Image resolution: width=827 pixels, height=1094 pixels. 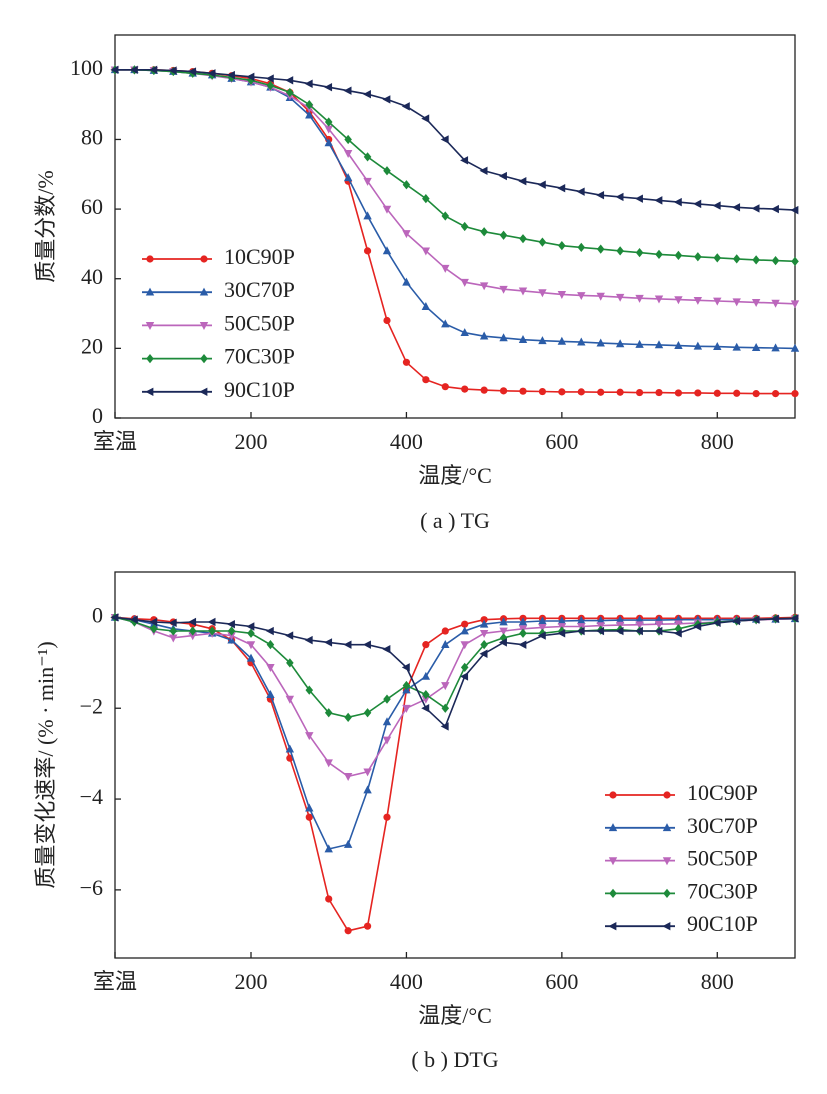 I want to click on x-tick-label: 400, so click(x=406, y=981).